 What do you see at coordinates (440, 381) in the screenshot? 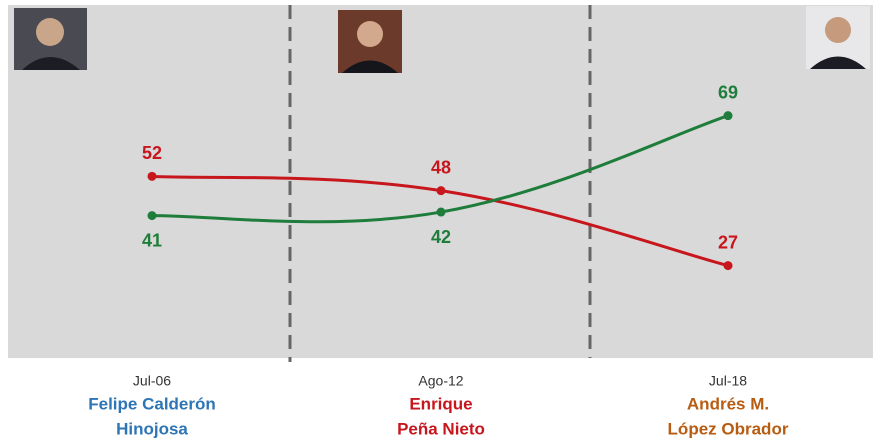
I see `x-tick-label: Ago-12` at bounding box center [440, 381].